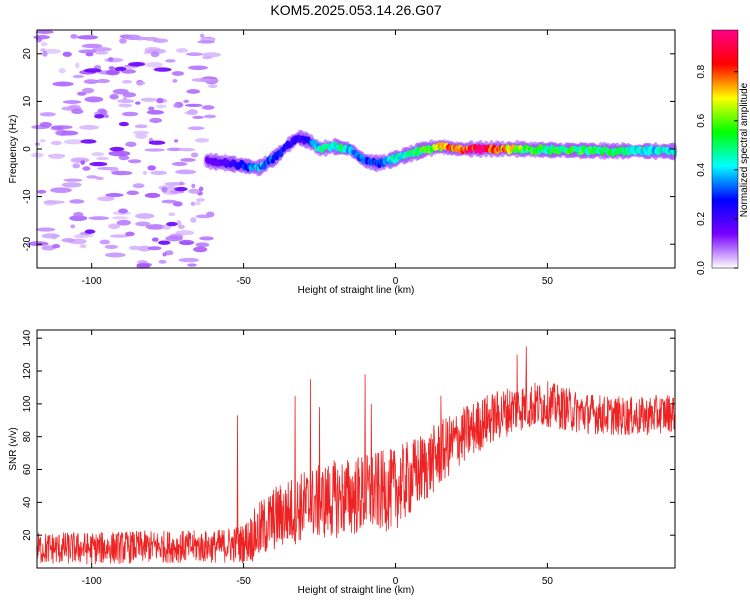  I want to click on colorbar-ticks: 0.0 0.2 0.4 0.6 0.8, so click(717, 169).